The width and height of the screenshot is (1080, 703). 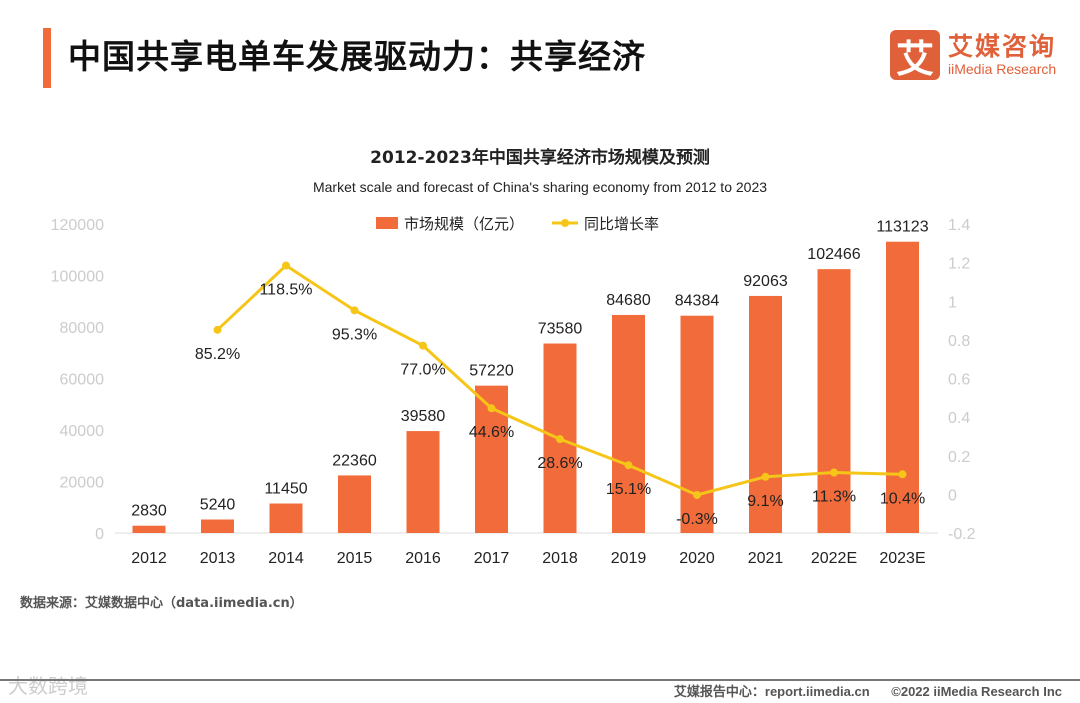 What do you see at coordinates (959, 341) in the screenshot?
I see `right-axis-tick: 0.8` at bounding box center [959, 341].